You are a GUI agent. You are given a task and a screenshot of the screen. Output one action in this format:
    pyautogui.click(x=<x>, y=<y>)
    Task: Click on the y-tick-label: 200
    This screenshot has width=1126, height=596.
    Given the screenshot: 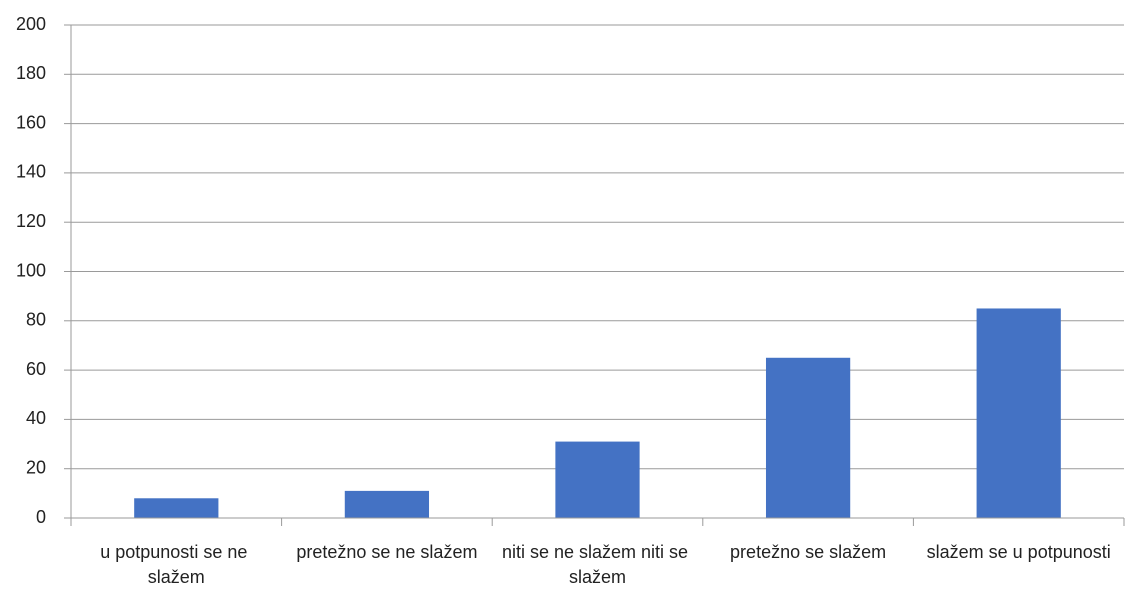 What is the action you would take?
    pyautogui.click(x=31, y=24)
    